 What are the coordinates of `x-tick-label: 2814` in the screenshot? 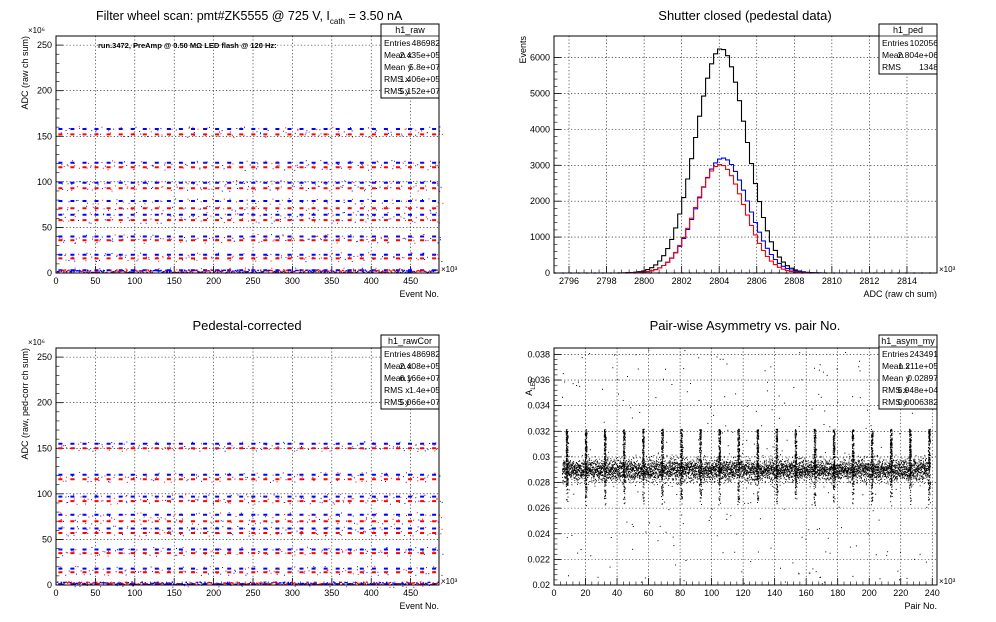 It's located at (907, 281).